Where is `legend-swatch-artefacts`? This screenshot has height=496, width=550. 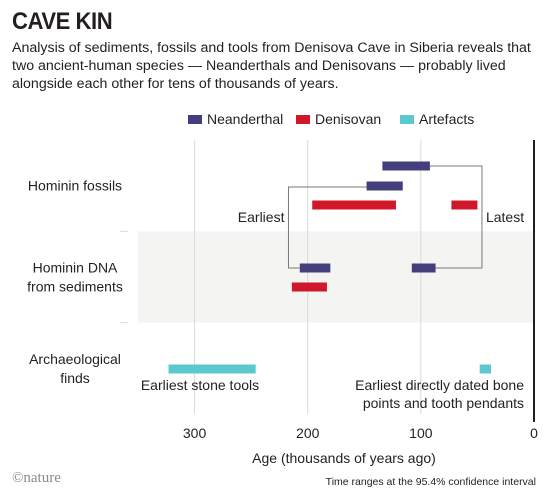
legend-swatch-artefacts is located at coordinates (407, 119).